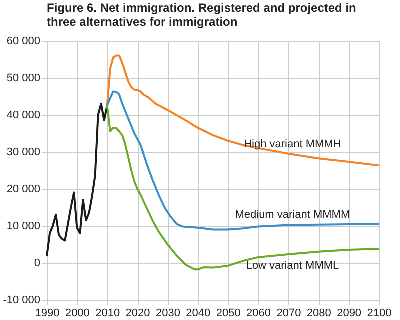 The image size is (400, 320). Describe the element at coordinates (23, 190) in the screenshot. I see `y-tick-label: 20 000` at that location.